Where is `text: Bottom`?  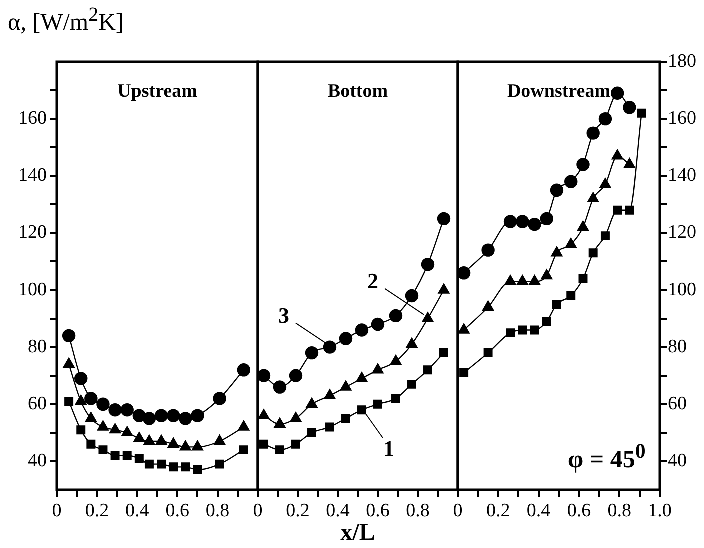
text: Bottom is located at coordinates (358, 91).